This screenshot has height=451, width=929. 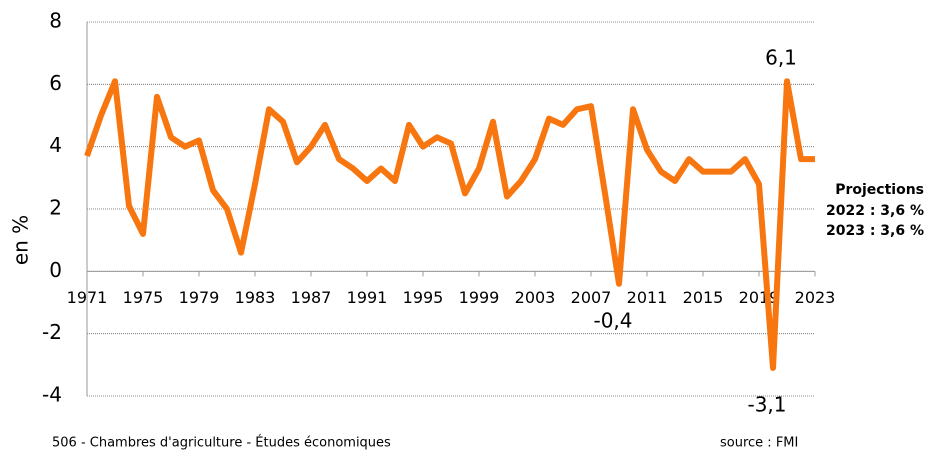 I want to click on x-tick-label: 1975, so click(x=143, y=297).